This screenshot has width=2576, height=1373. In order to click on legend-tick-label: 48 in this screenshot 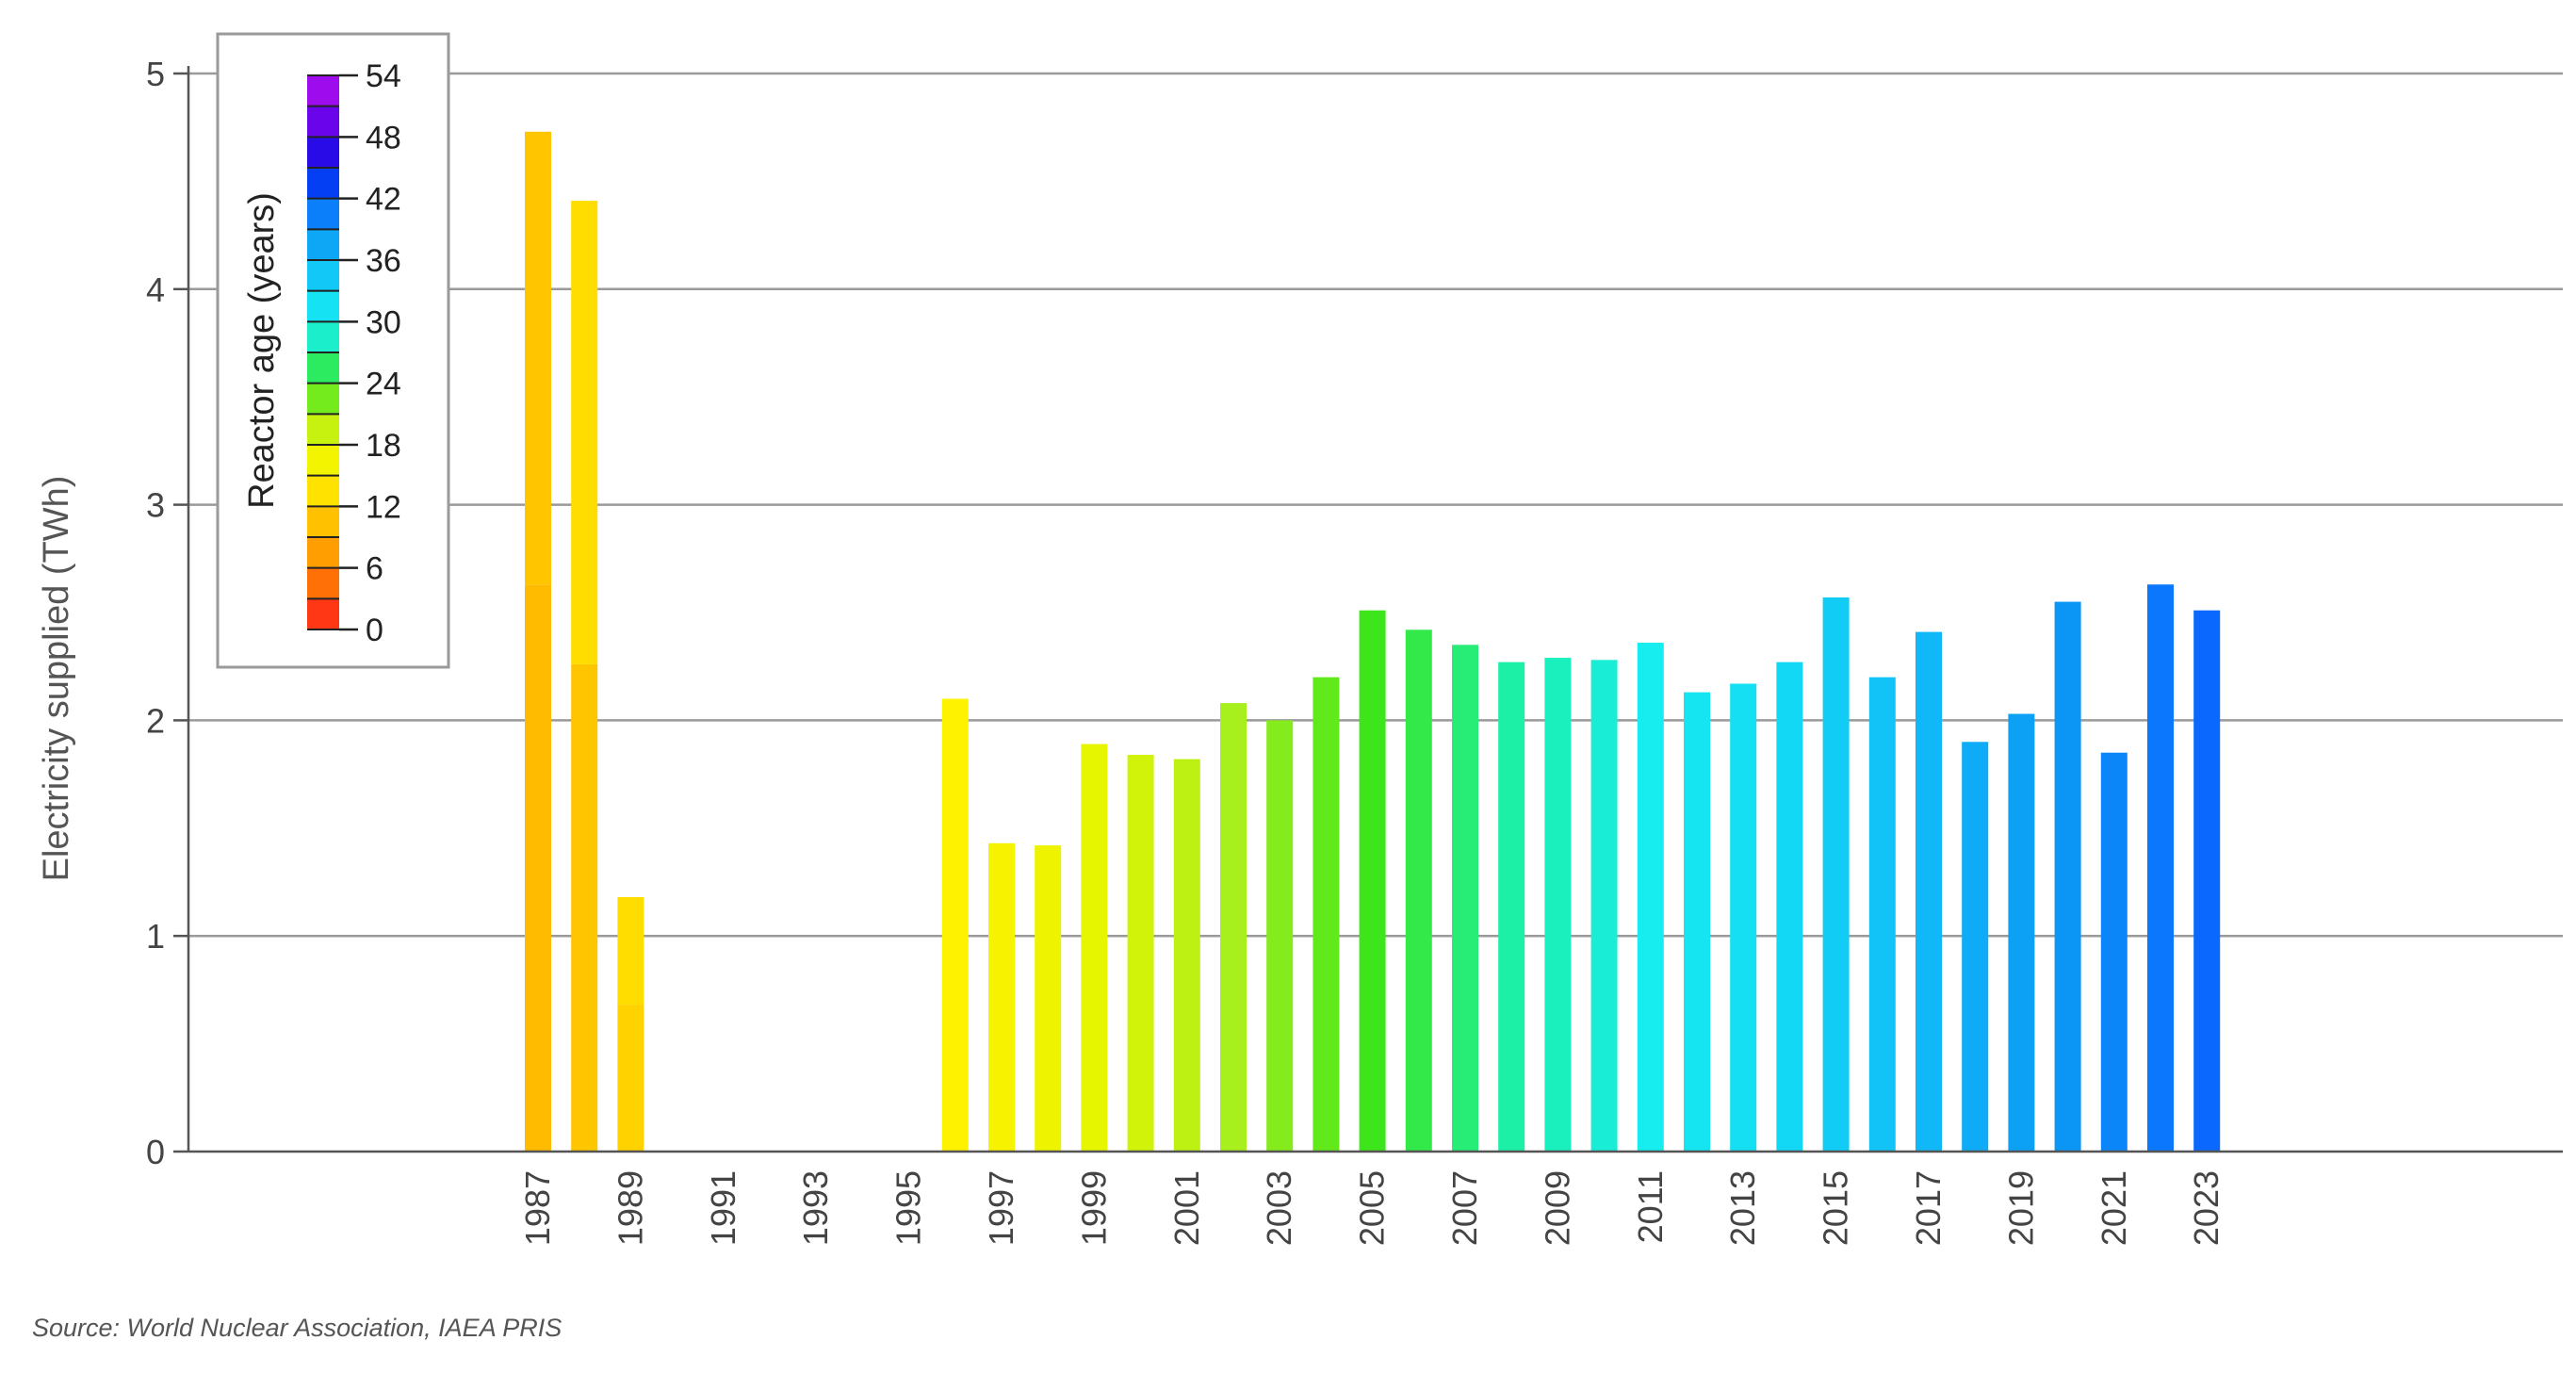, I will do `click(383, 137)`.